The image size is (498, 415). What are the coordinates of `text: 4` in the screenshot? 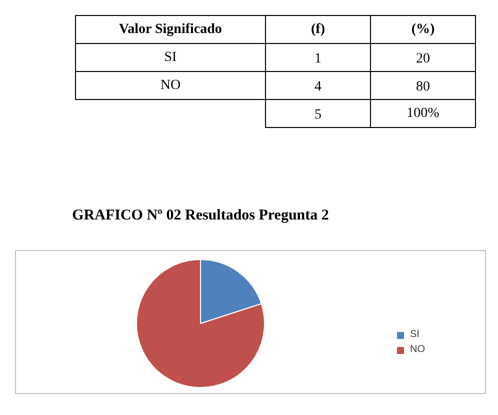 It's located at (318, 87).